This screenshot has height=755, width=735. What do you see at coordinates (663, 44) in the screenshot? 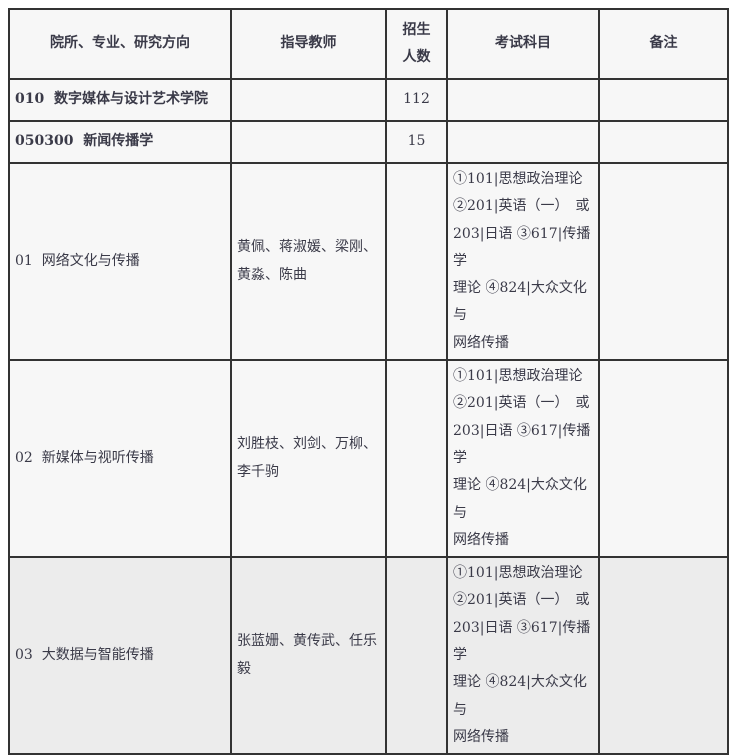
I see `header-remarks: 备注` at bounding box center [663, 44].